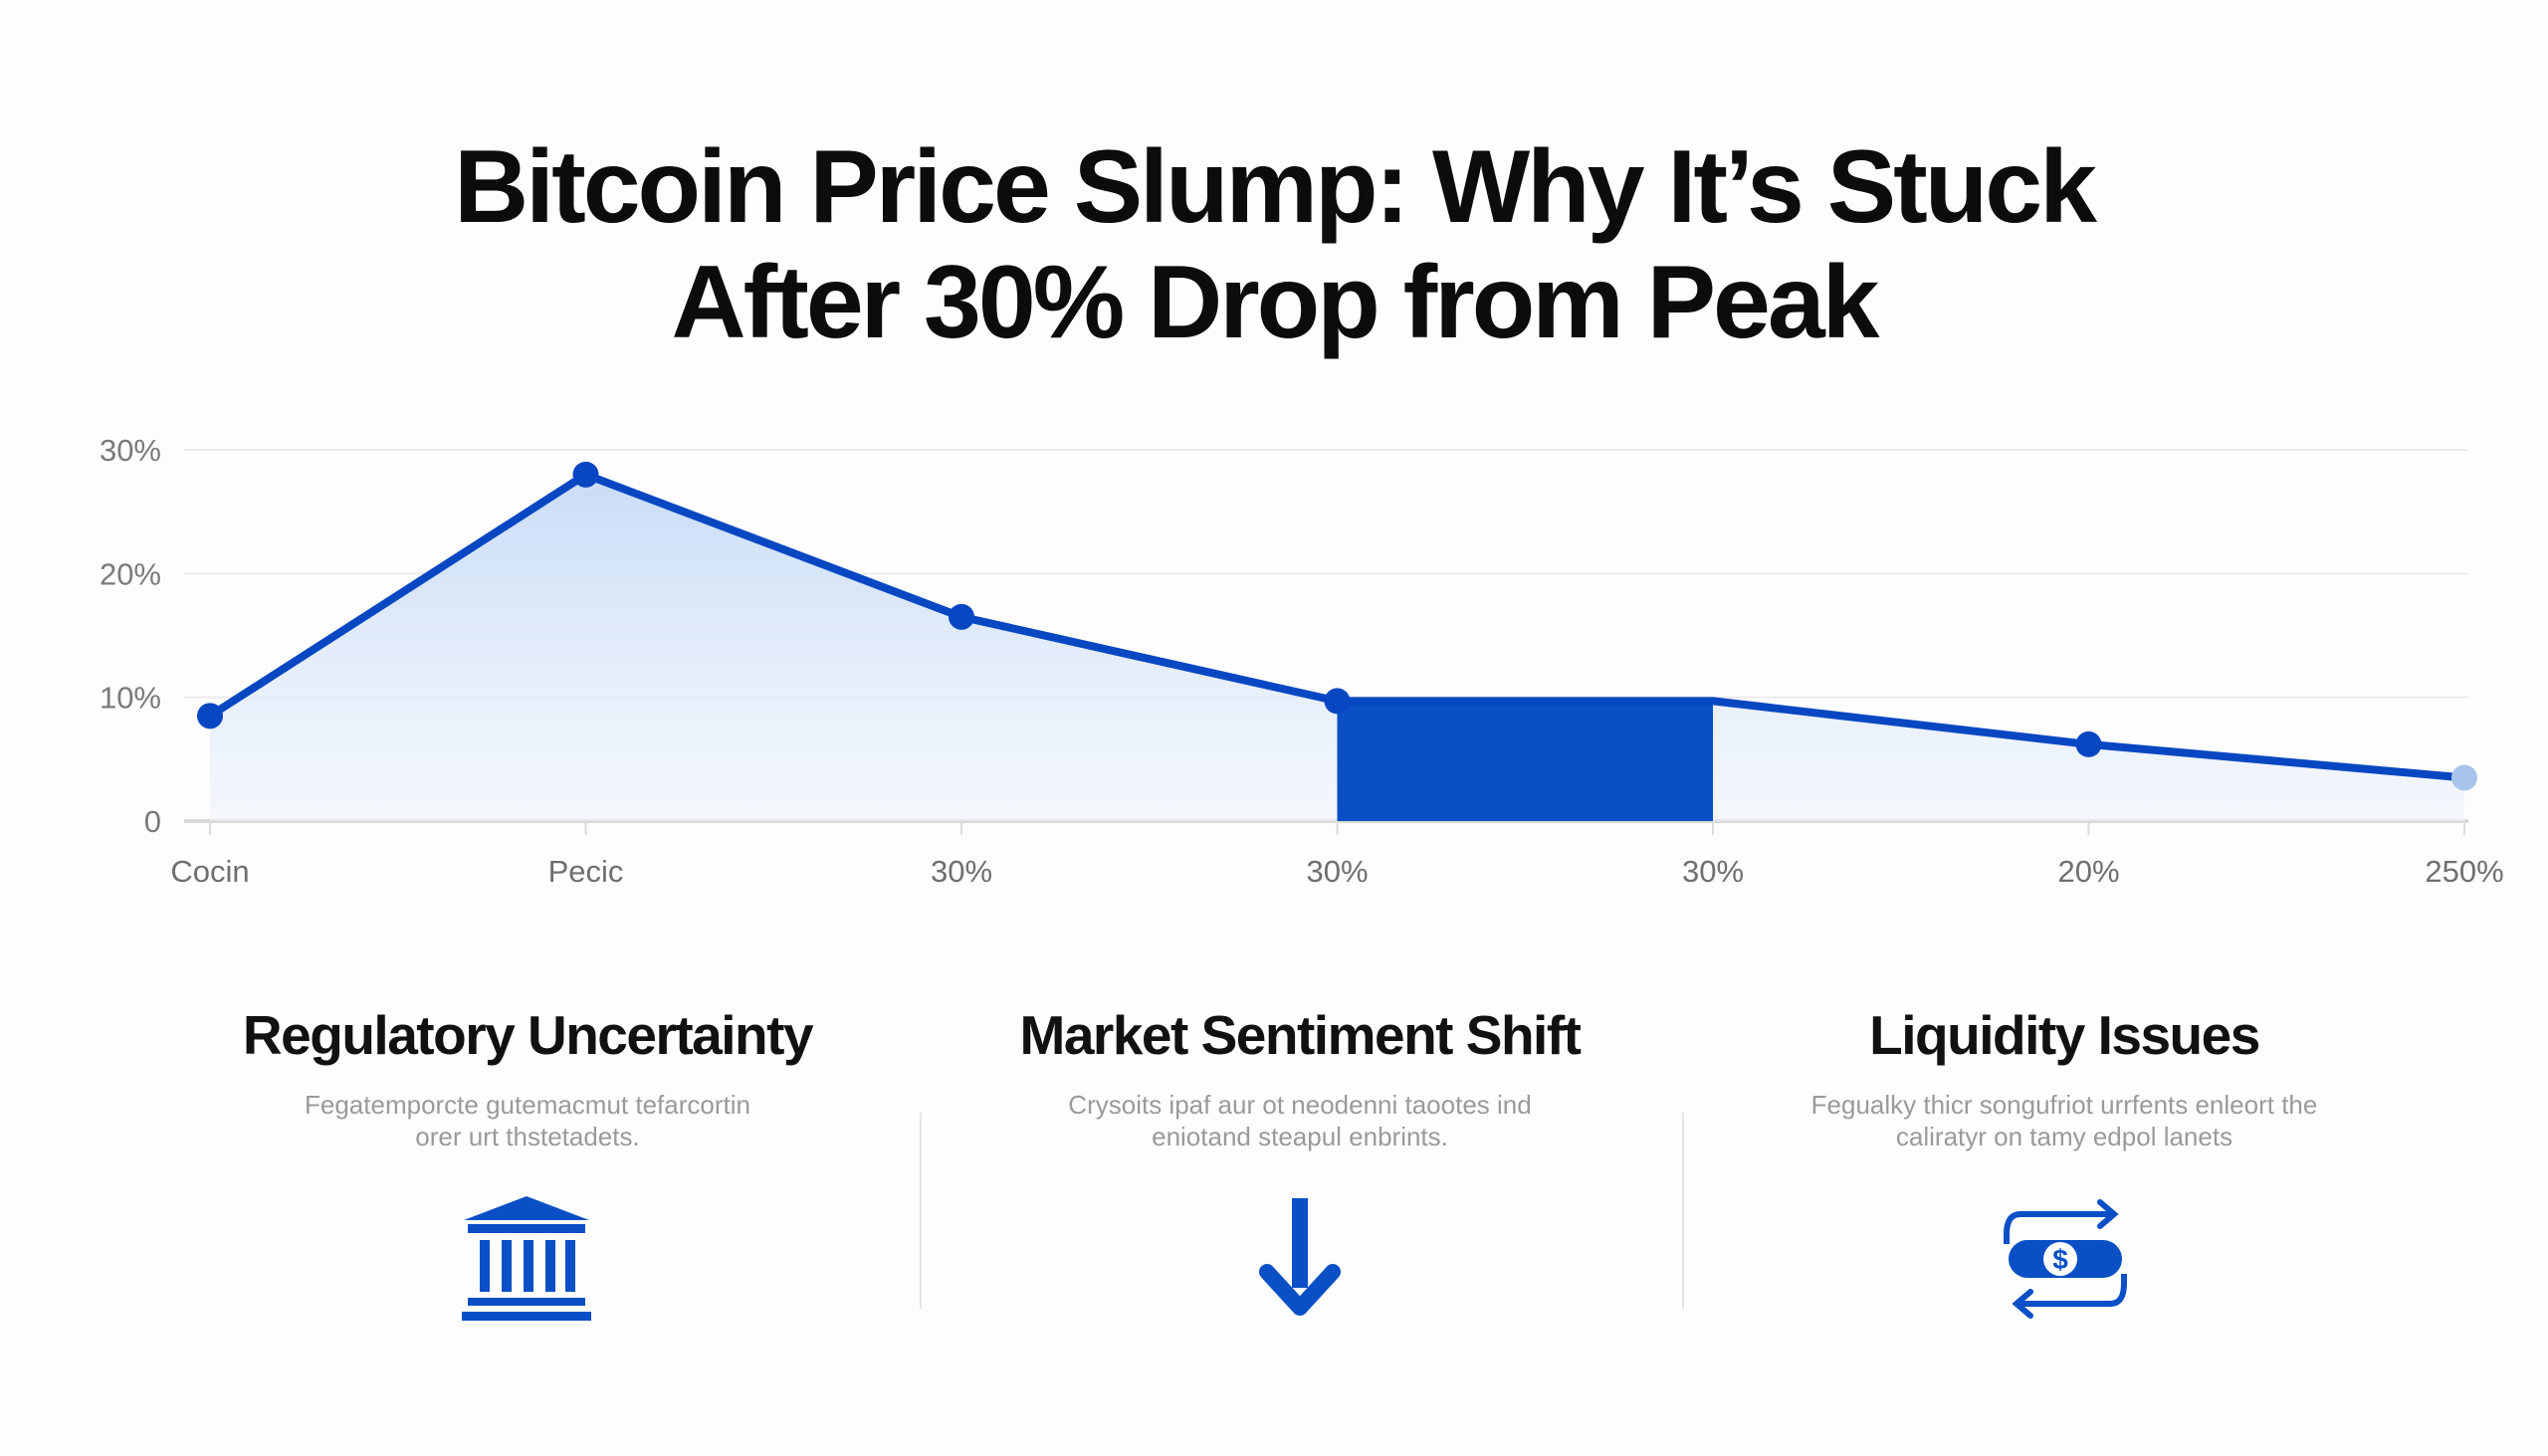 The image size is (2548, 1456). Describe the element at coordinates (2064, 1035) in the screenshot. I see `factor-title: Liquidity Issues` at that location.